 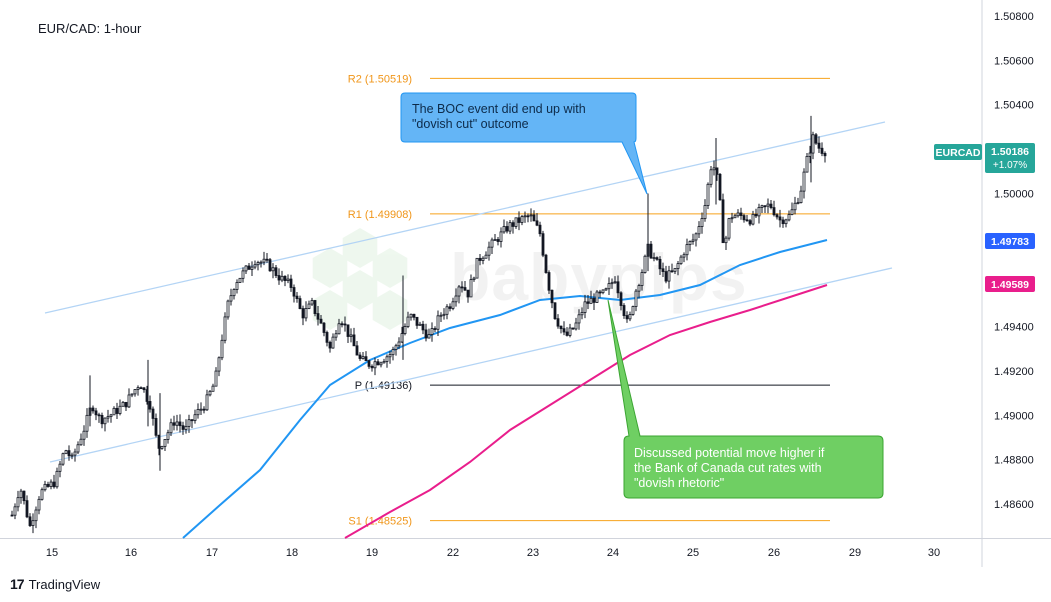 I want to click on pivot-level-label: S1 (1.48525), so click(x=380, y=522).